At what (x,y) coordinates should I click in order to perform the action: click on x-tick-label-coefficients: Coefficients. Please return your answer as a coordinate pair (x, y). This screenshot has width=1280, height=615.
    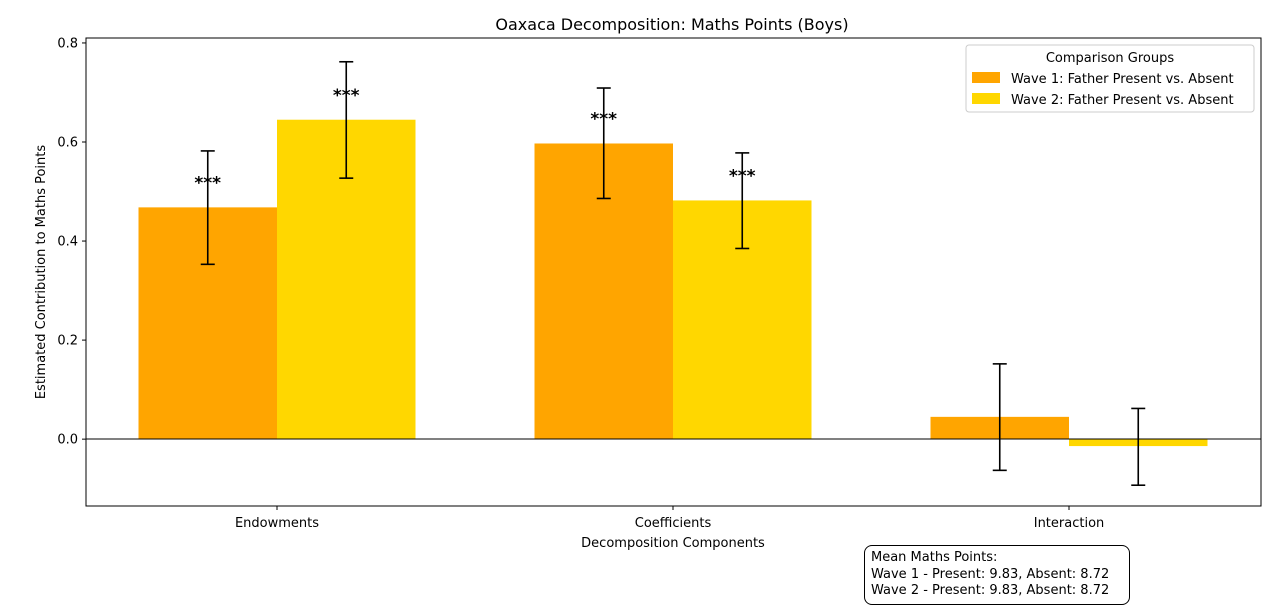
    Looking at the image, I should click on (673, 523).